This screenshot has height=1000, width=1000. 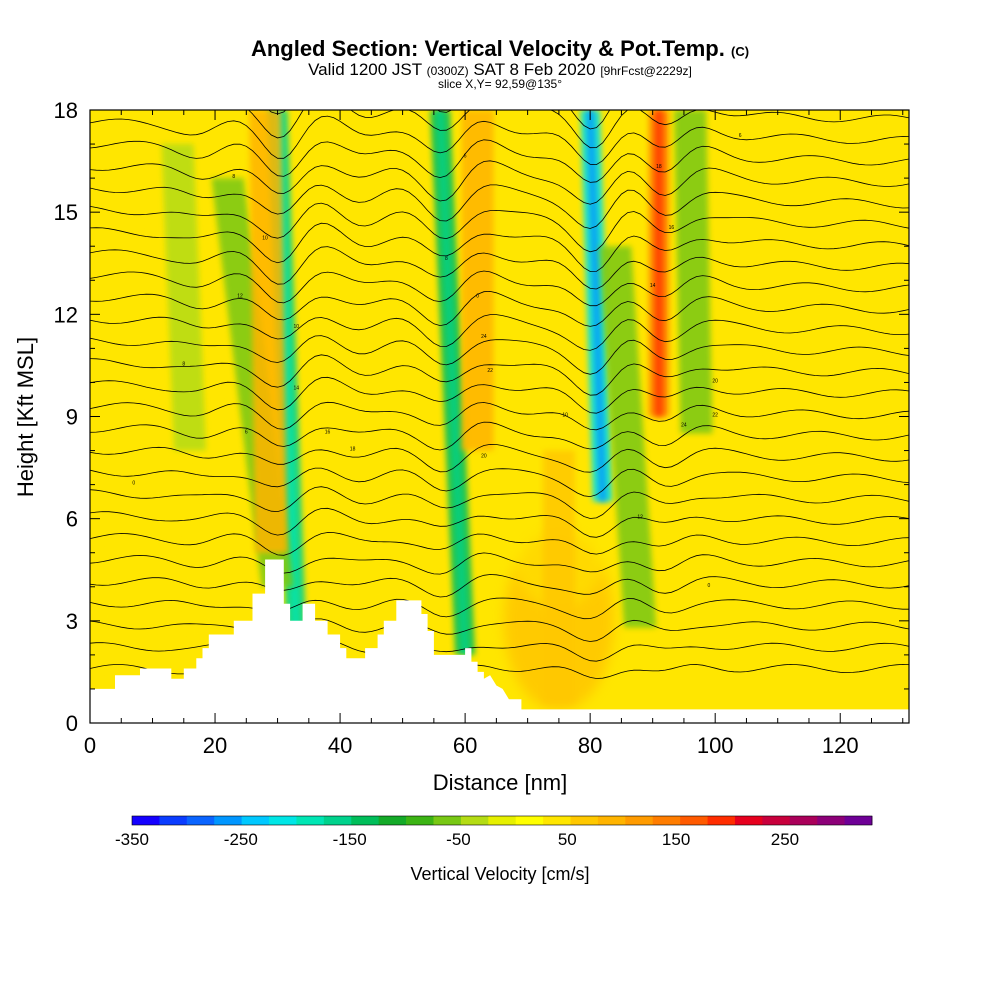 What do you see at coordinates (500, 782) in the screenshot?
I see `x-axis-label: Distance [nm]` at bounding box center [500, 782].